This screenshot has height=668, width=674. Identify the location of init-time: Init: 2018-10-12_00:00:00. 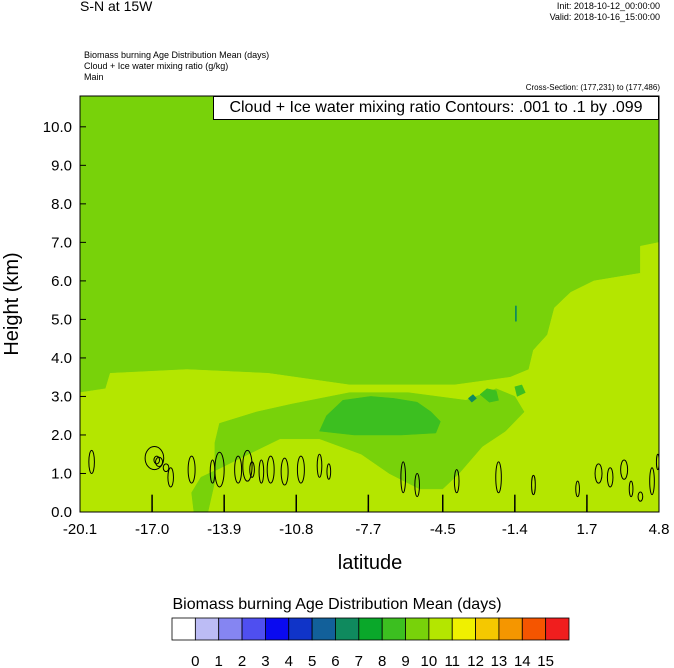
(608, 6).